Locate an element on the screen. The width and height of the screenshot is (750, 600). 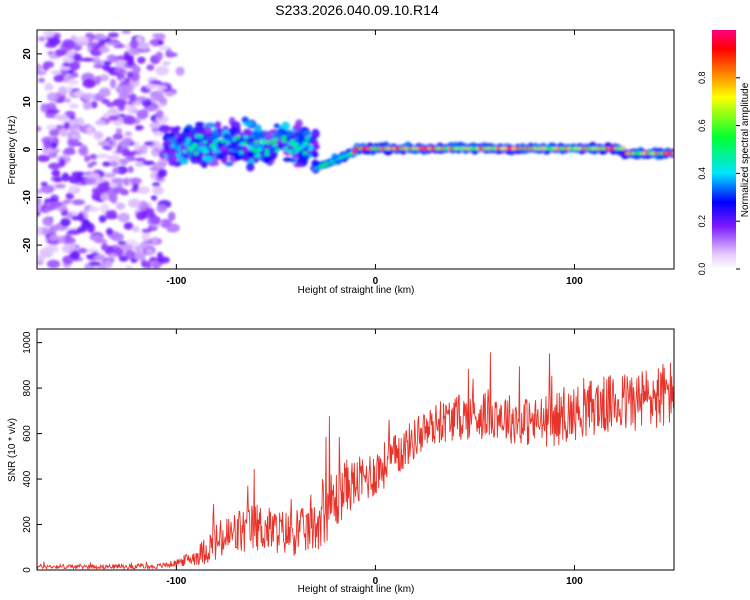
snr-y-ticks: 0 200 400 600 800 1000 is located at coordinates (32, 452).